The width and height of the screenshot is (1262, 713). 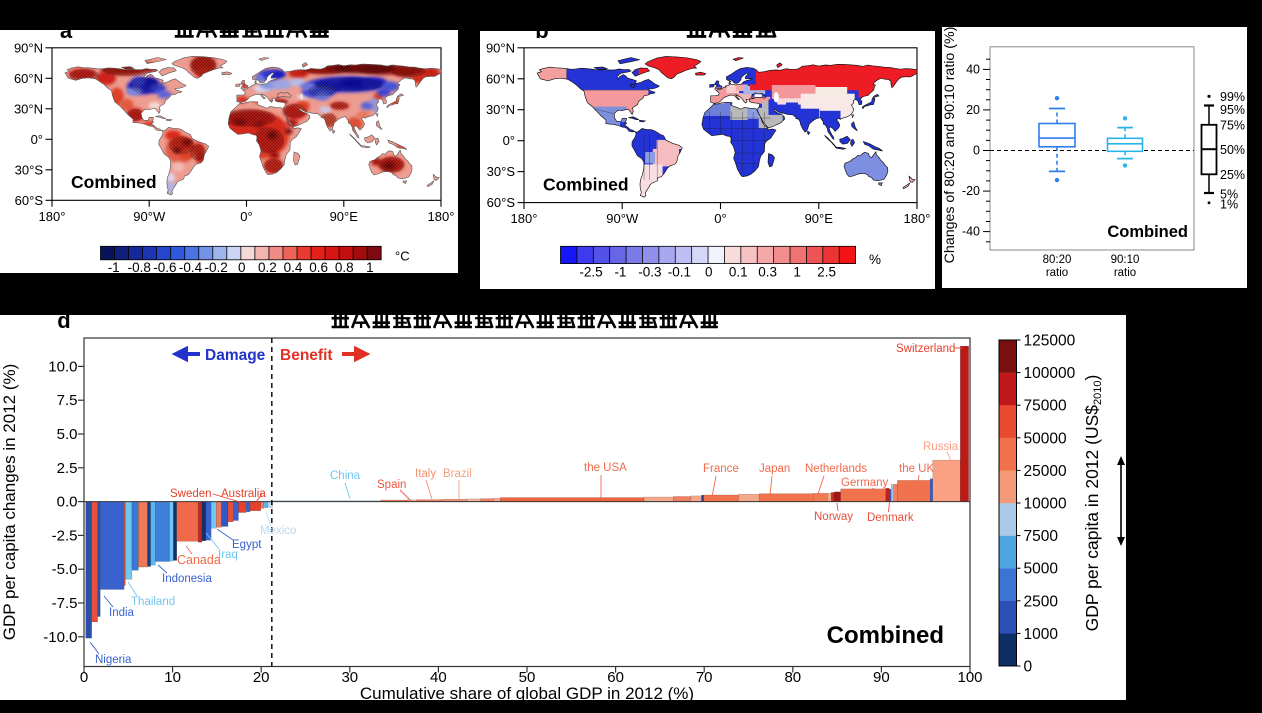 What do you see at coordinates (306, 355) in the screenshot?
I see `svg-text: Benefit` at bounding box center [306, 355].